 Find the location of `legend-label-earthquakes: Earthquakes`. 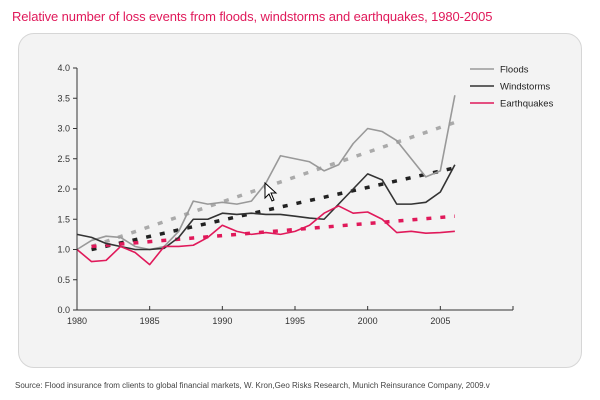

legend-label-earthquakes: Earthquakes is located at coordinates (527, 104).